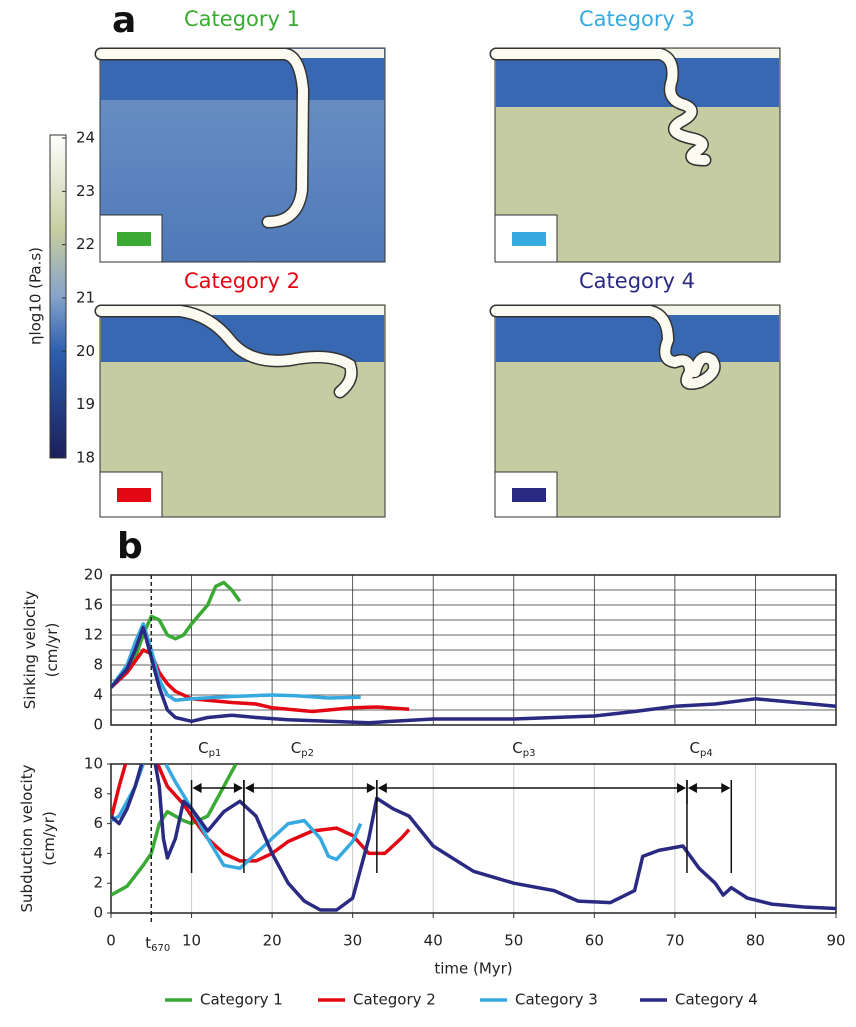 The width and height of the screenshot is (856, 1027). What do you see at coordinates (58, 296) in the screenshot?
I see `colorbar` at bounding box center [58, 296].